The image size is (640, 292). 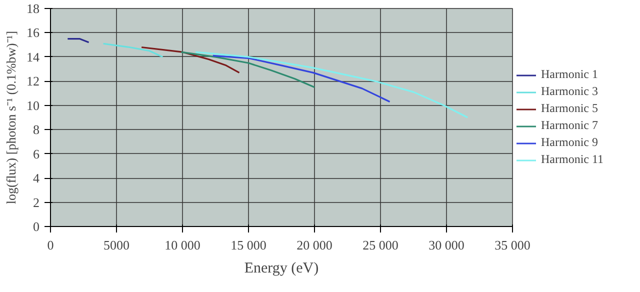 What do you see at coordinates (182, 245) in the screenshot?
I see `x-tick-label: 10 000` at bounding box center [182, 245].